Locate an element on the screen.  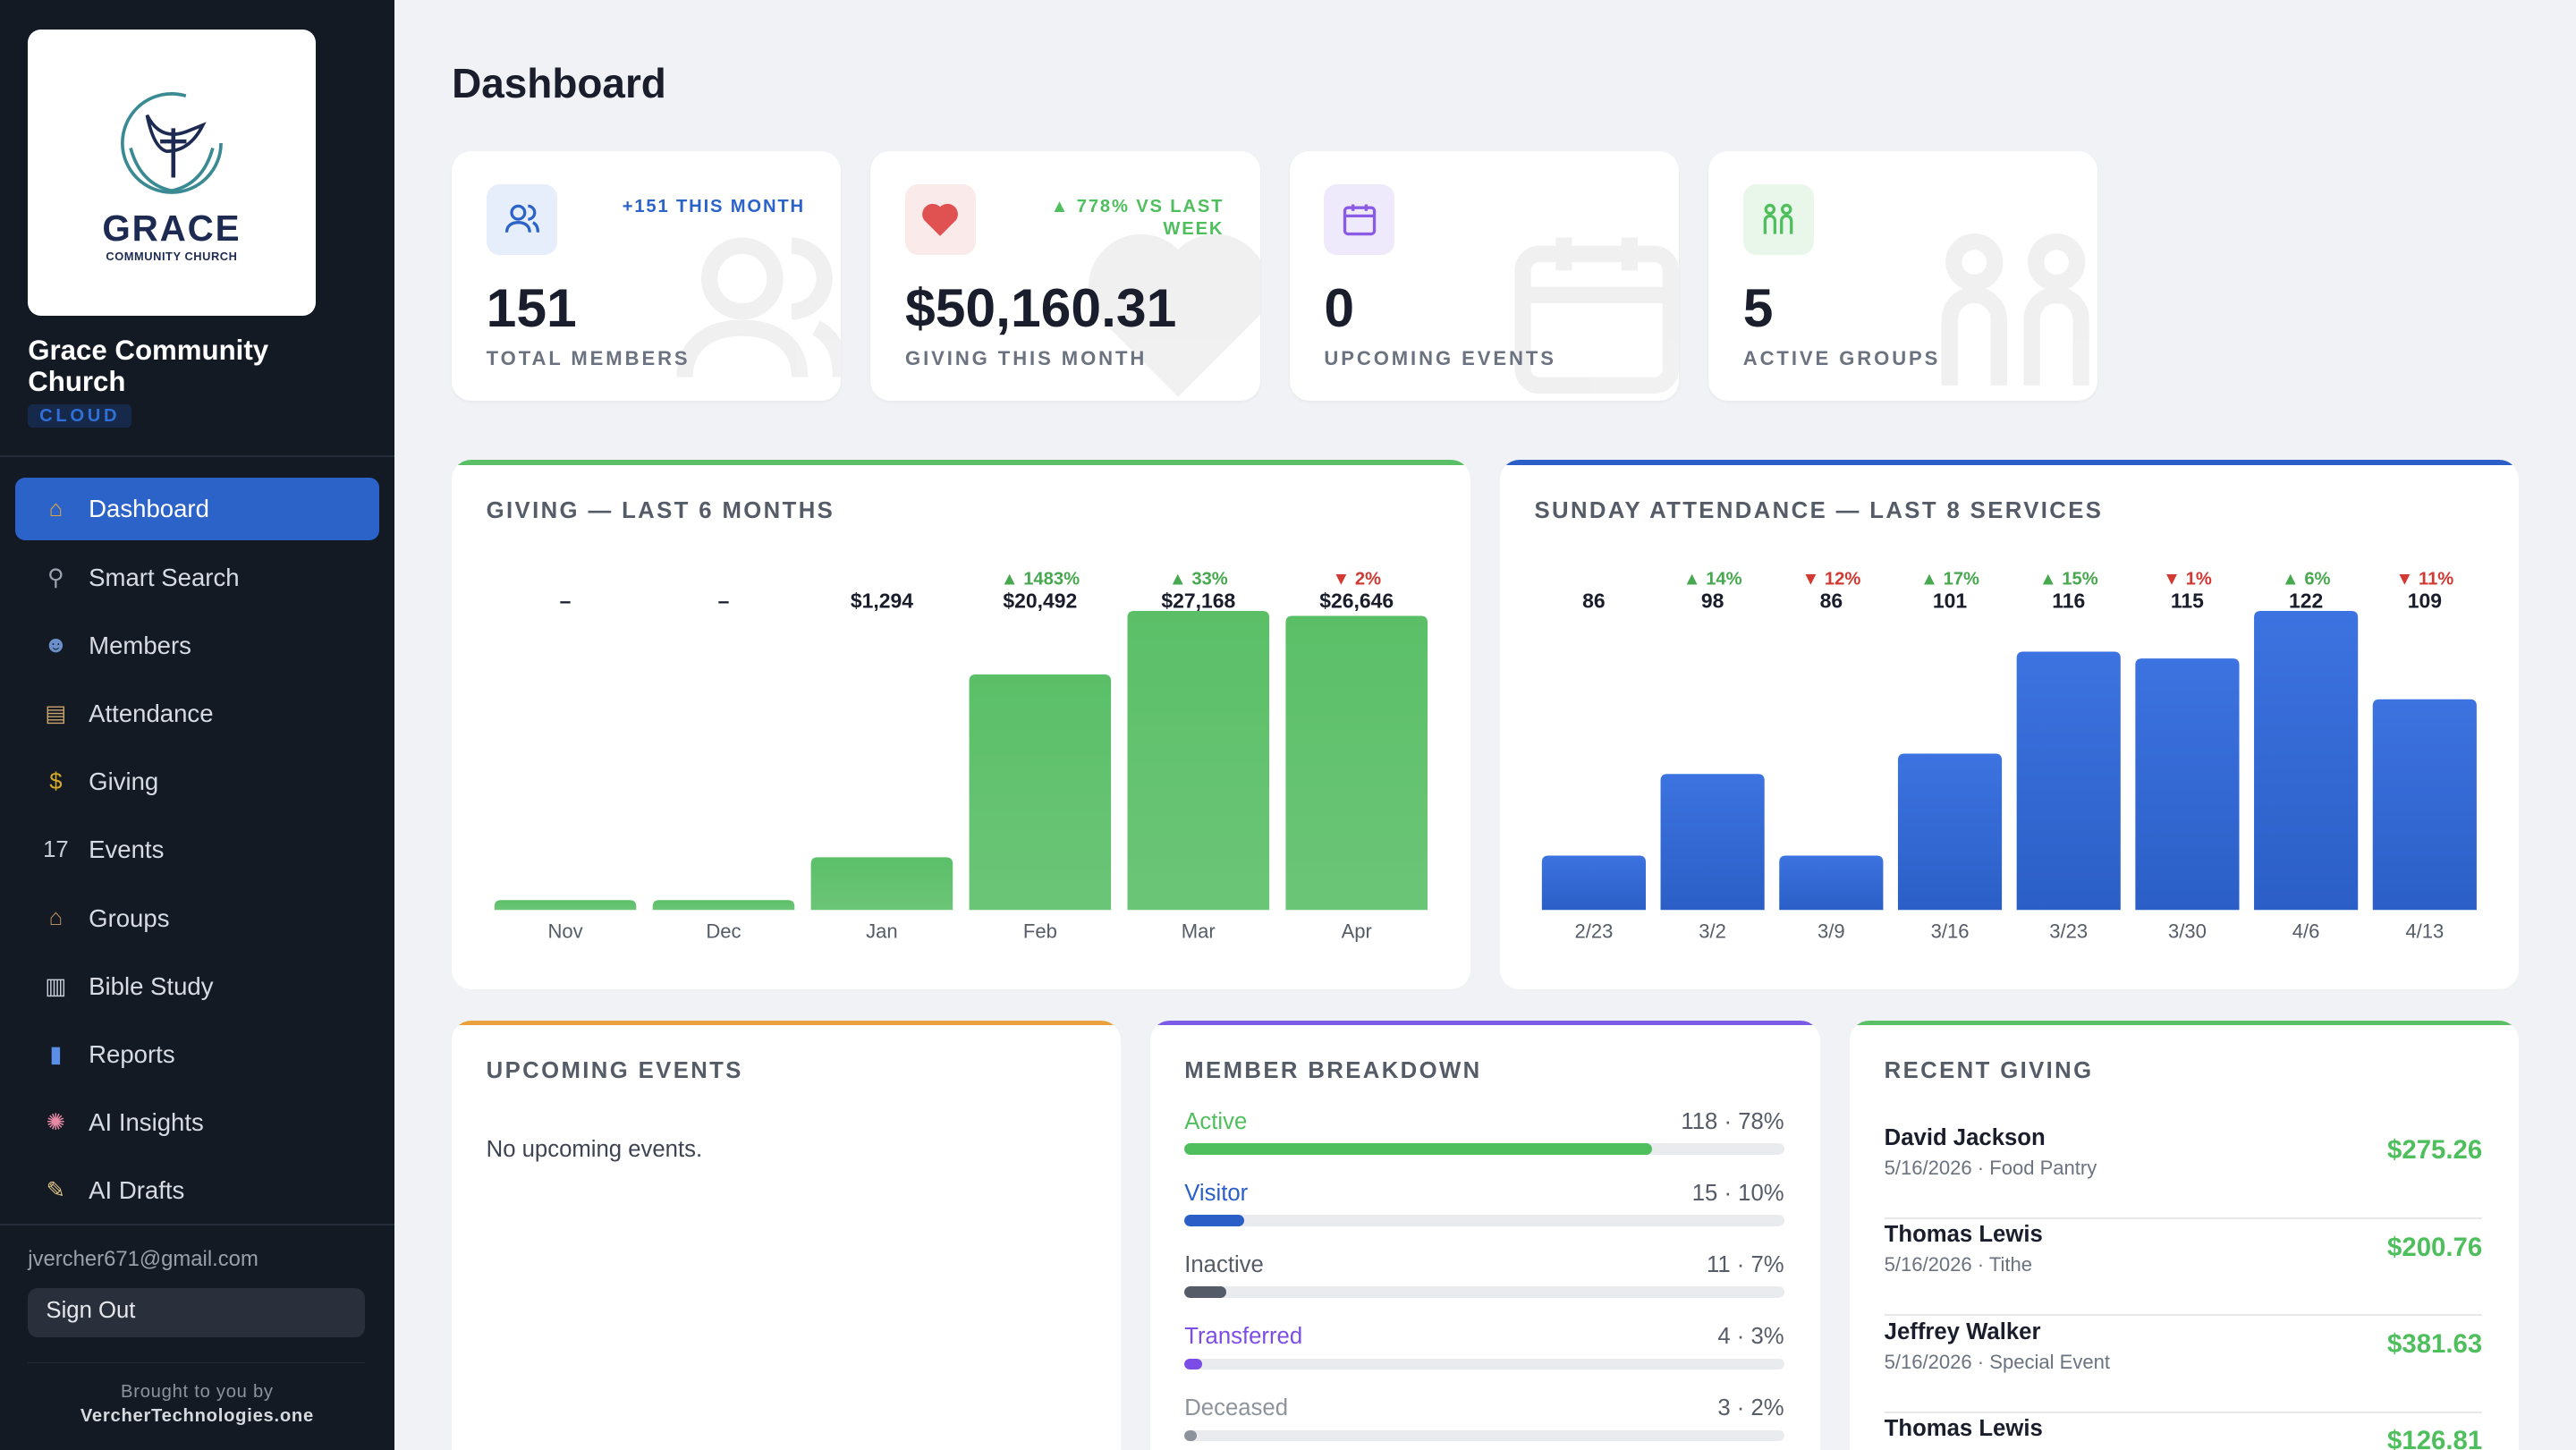
brand-link: VercherTechnologies.one is located at coordinates (197, 1417).